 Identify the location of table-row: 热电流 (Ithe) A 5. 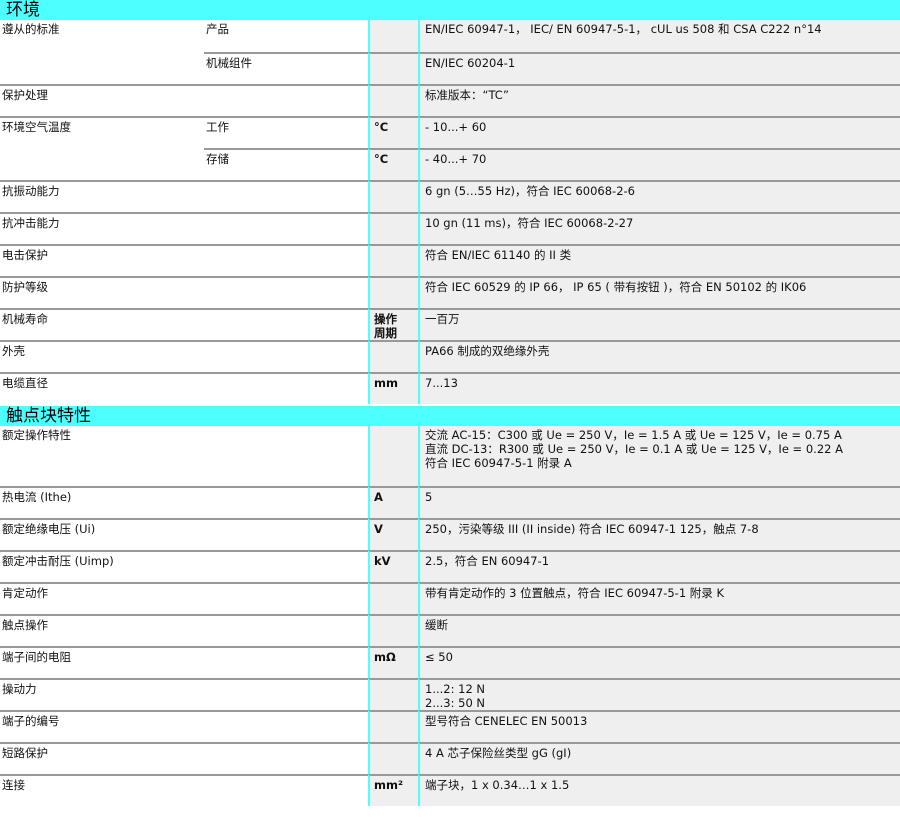
(450, 502).